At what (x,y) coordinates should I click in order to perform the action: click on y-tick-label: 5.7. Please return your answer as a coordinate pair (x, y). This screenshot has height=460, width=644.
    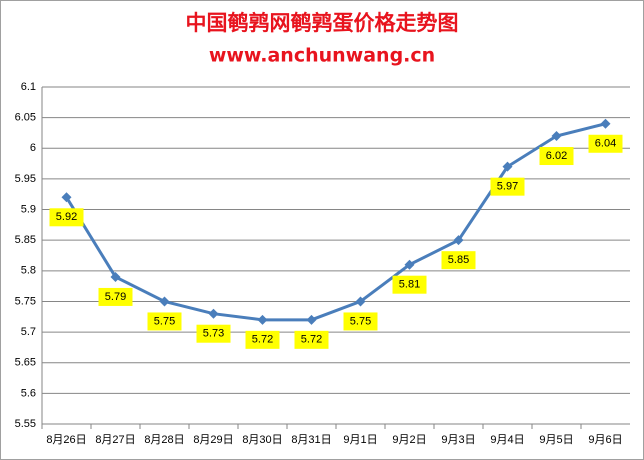
    Looking at the image, I should click on (28, 332).